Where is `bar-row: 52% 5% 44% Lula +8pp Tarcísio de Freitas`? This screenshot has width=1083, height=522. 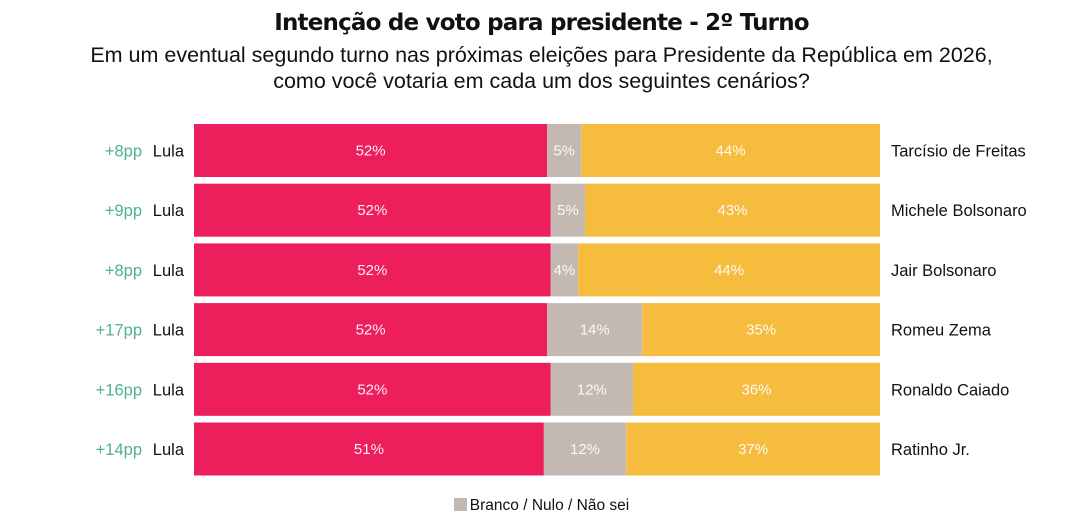
bar-row: 52% 5% 44% Lula +8pp Tarcísio de Freitas is located at coordinates (565, 150).